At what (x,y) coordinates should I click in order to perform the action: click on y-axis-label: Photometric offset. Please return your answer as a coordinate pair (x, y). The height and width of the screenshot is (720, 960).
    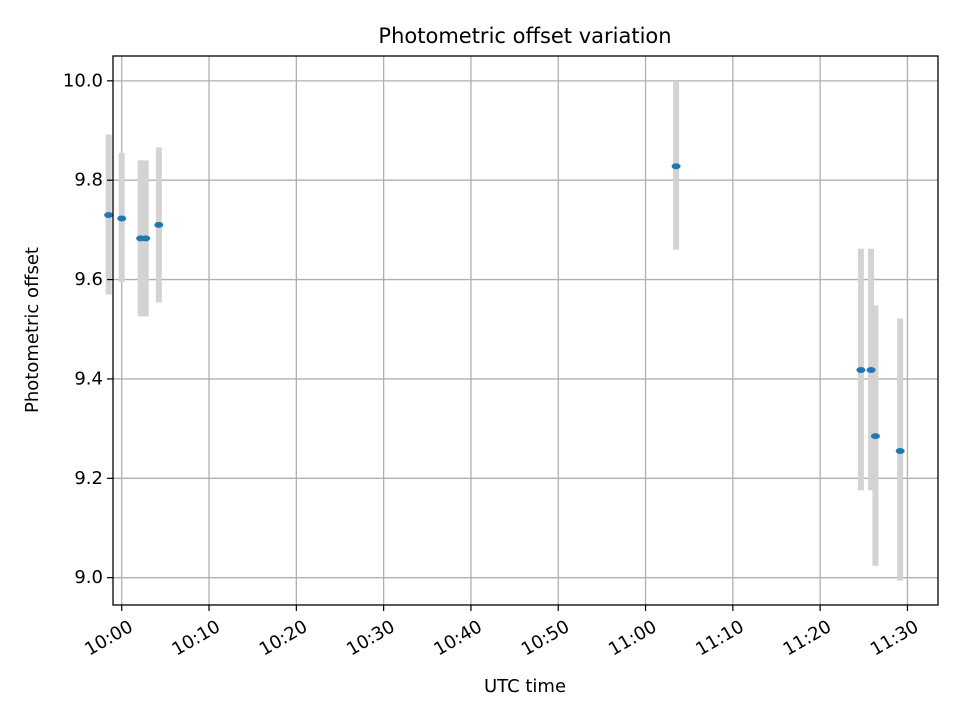
    Looking at the image, I should click on (32, 330).